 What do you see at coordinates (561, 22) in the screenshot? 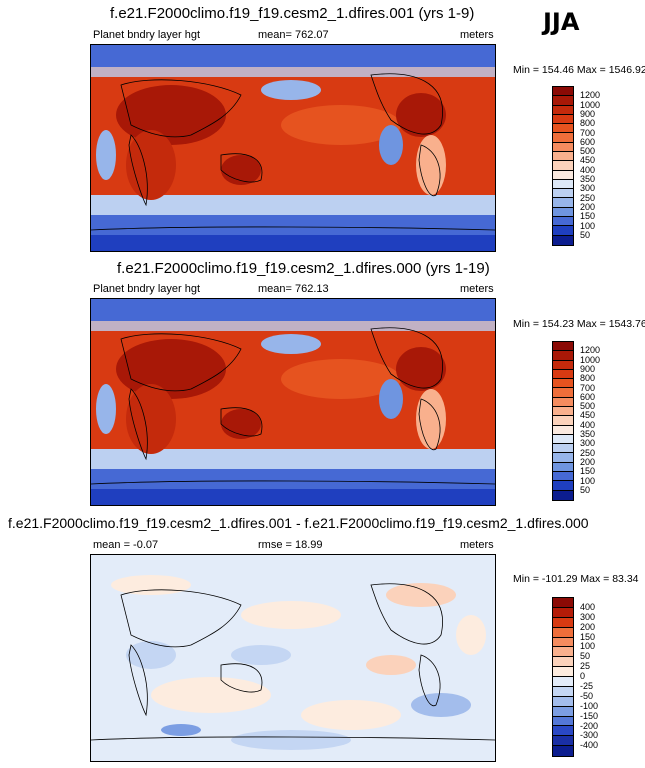
I see `season-label: JJA` at bounding box center [561, 22].